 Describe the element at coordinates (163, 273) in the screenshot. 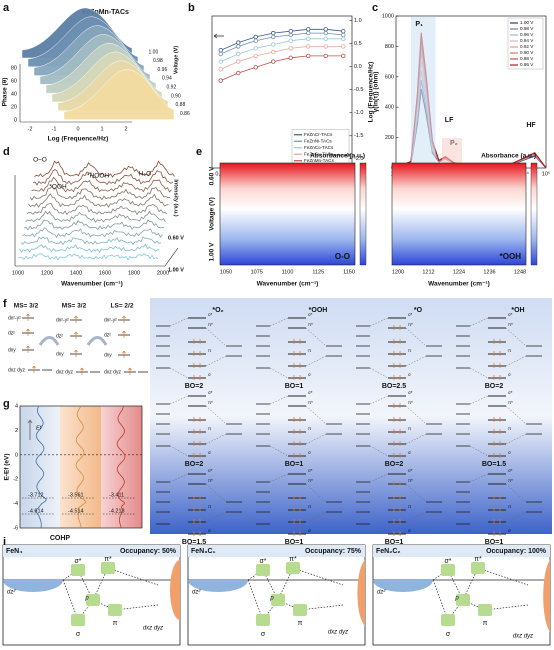

I see `x-tick-label: 2000` at that location.